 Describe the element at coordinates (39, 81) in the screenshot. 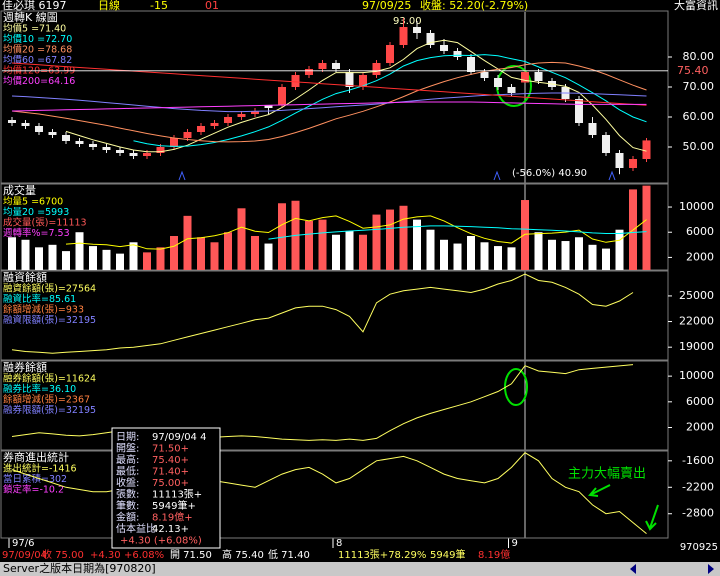

I see `legend-entry: 均價200=64.16` at that location.